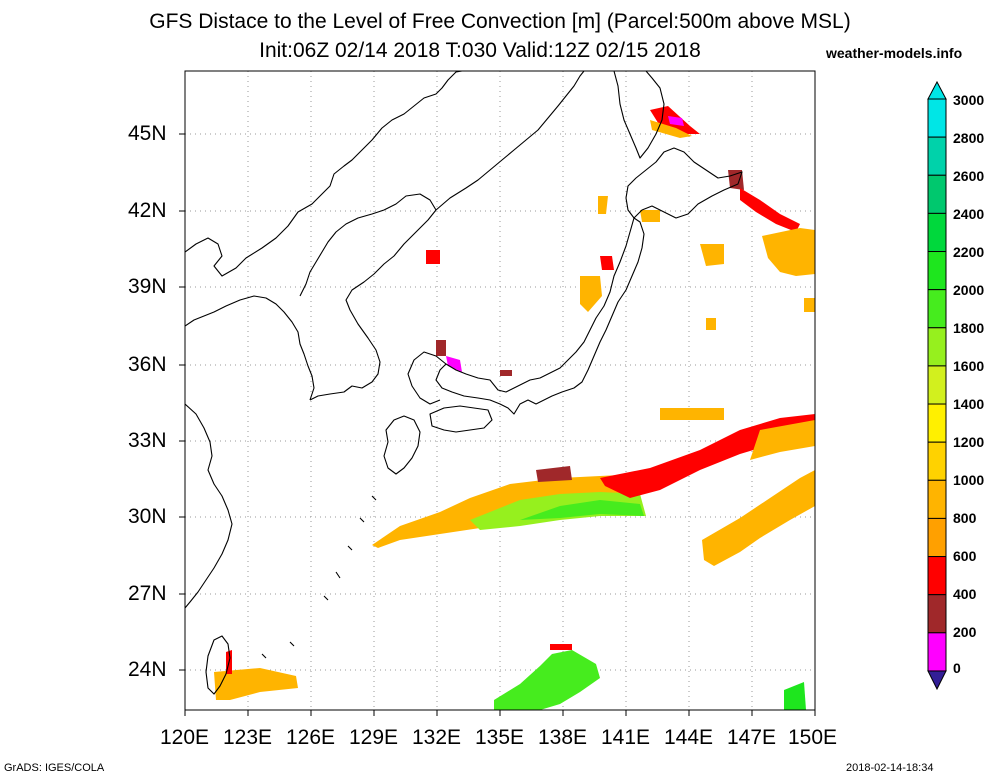 The height and width of the screenshot is (779, 1000). What do you see at coordinates (147, 364) in the screenshot?
I see `lat-label: 36N` at bounding box center [147, 364].